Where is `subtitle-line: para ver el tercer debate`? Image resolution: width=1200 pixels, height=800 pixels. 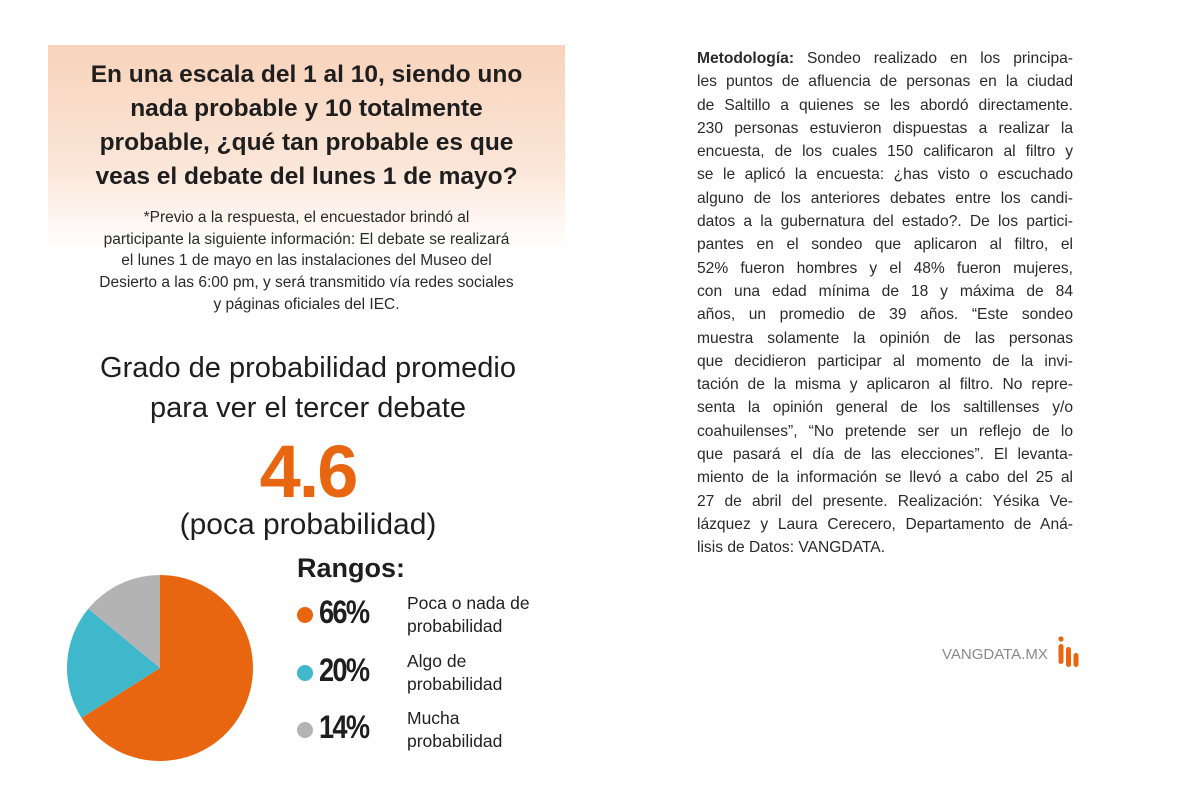 subtitle-line: para ver el tercer debate is located at coordinates (308, 408).